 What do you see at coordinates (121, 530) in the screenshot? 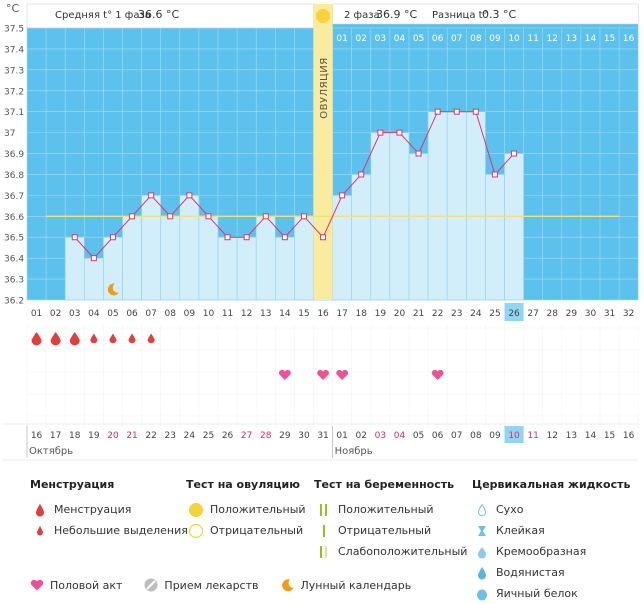
I see `legend-label: Небольшие выделения` at bounding box center [121, 530].